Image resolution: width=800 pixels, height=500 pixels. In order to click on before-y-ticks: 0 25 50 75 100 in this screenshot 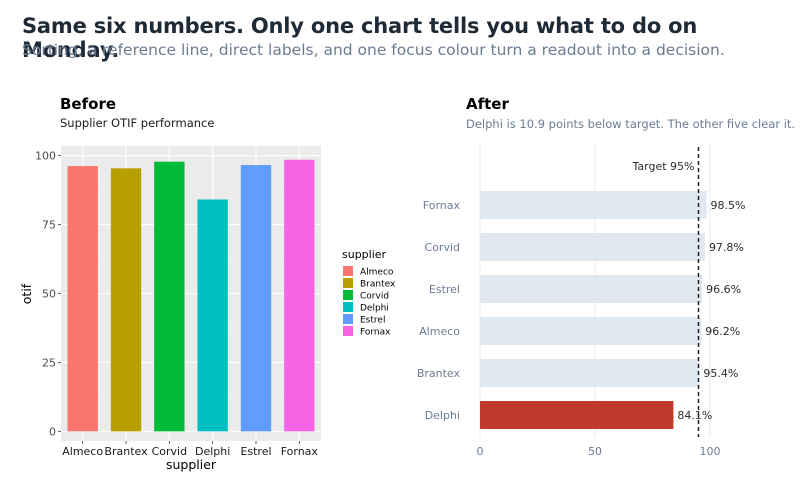, I will do `click(48, 294)`.